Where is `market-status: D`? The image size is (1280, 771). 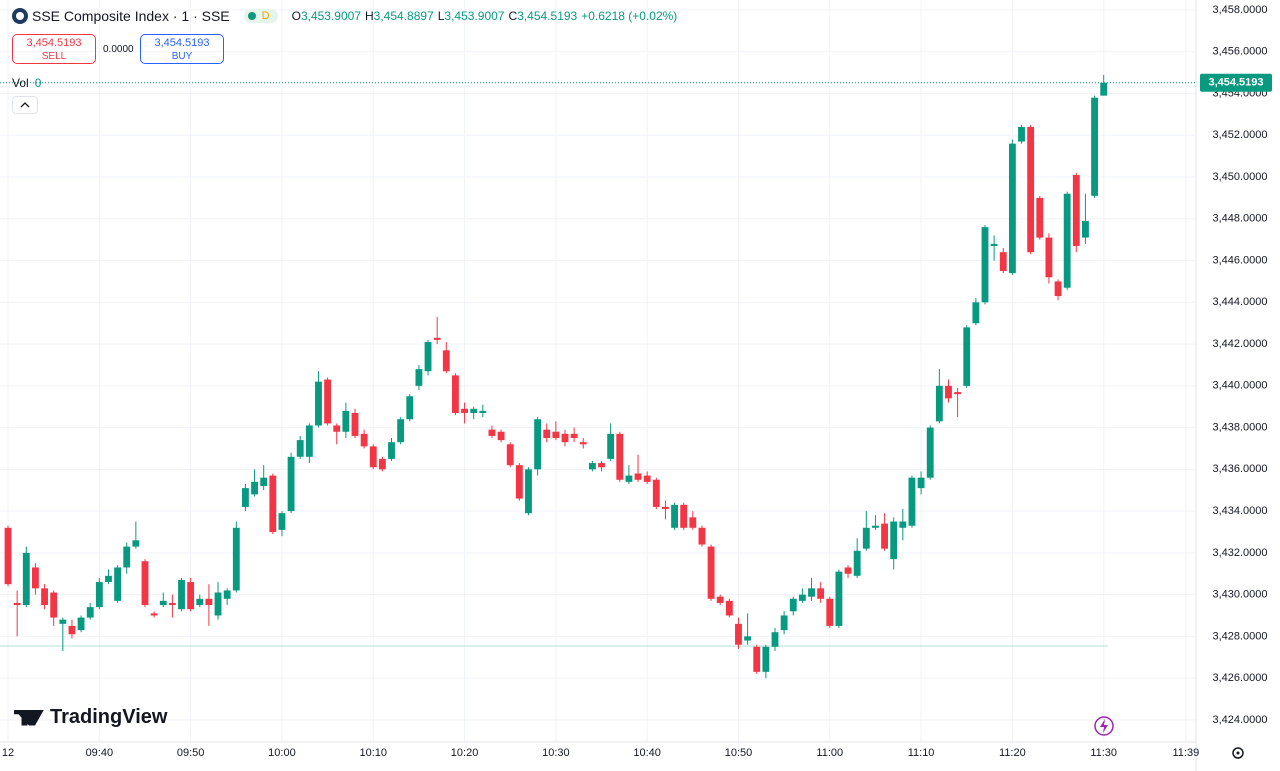 market-status: D is located at coordinates (260, 16).